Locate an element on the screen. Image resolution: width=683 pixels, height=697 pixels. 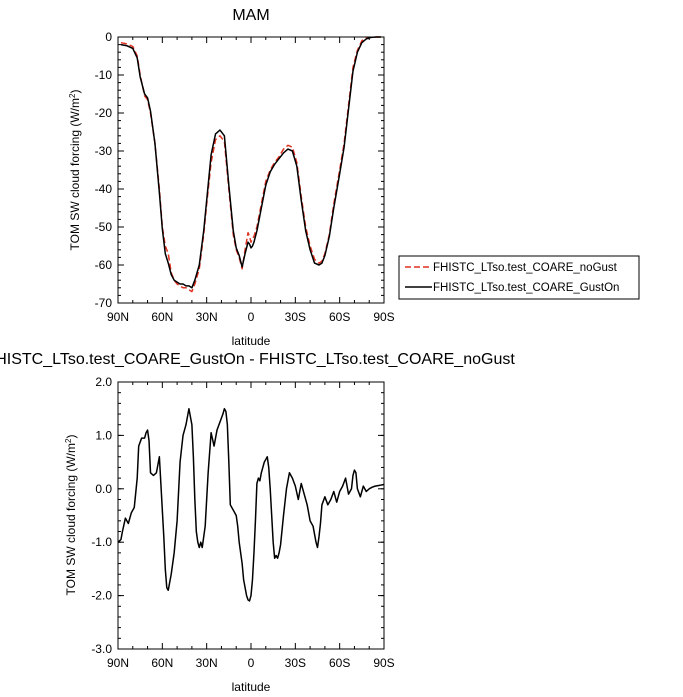
bottom-y-tick-label: 0.0 is located at coordinates (103, 489).